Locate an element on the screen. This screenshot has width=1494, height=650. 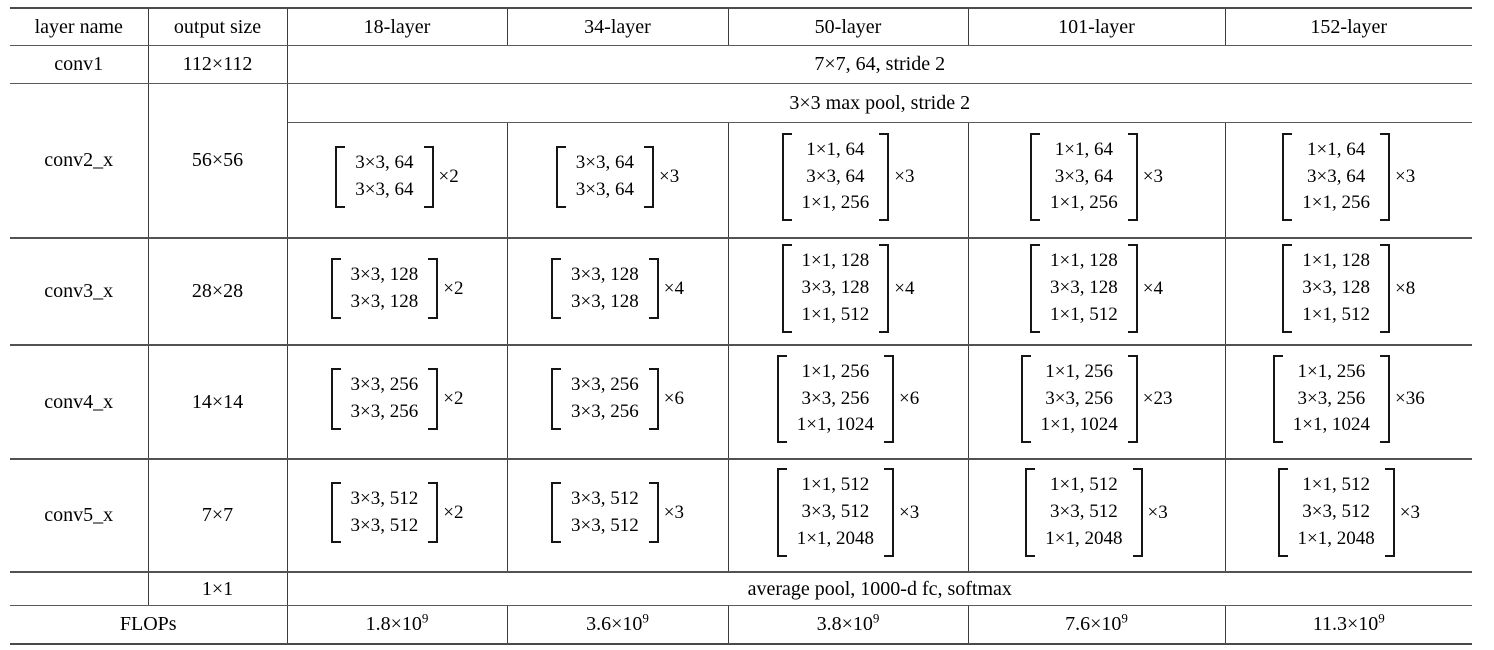
arch-cell-conv4-50: 1×1, 256 3×3, 256 1×1, 1024 ×6 is located at coordinates (848, 402).